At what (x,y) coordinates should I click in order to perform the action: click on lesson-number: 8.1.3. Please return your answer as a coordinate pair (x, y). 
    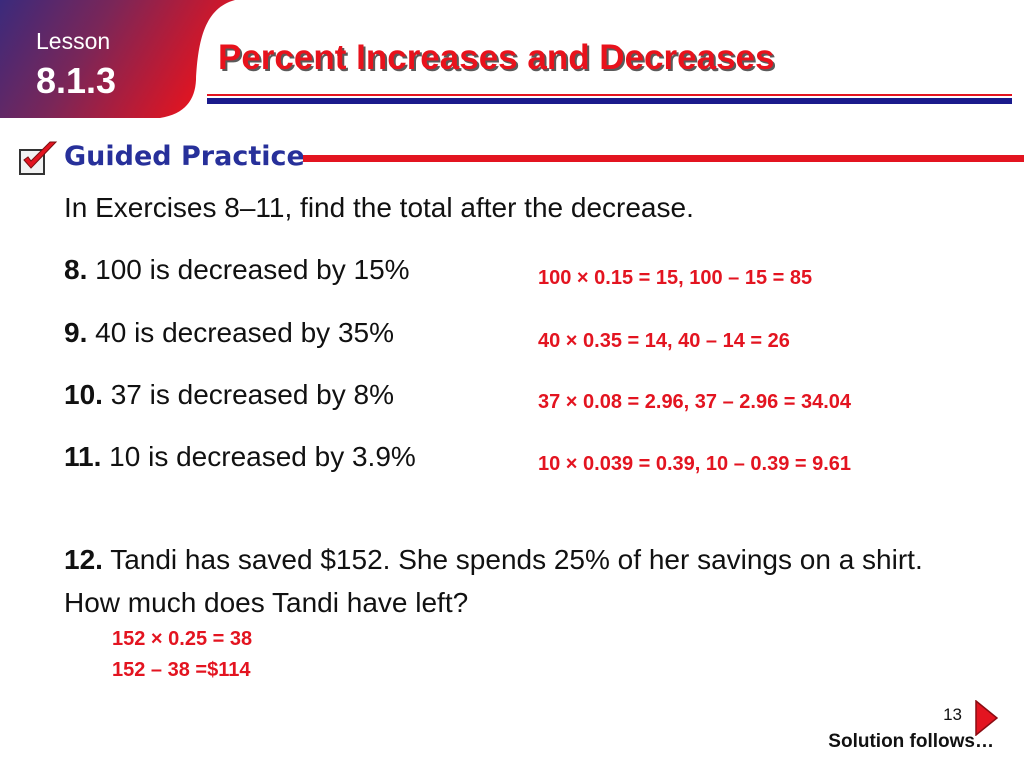
    Looking at the image, I should click on (76, 80).